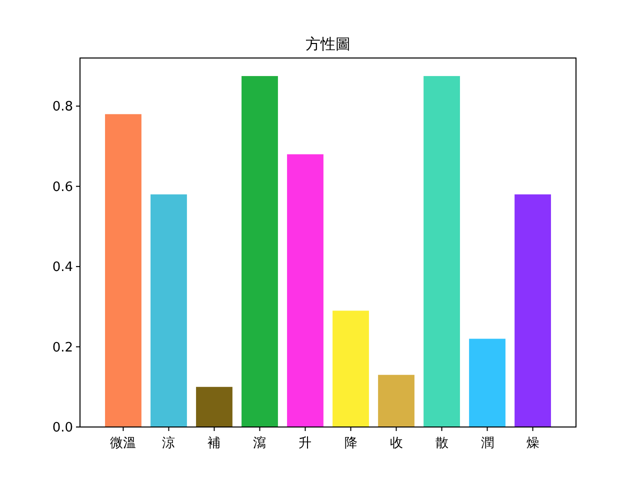 The width and height of the screenshot is (640, 480). What do you see at coordinates (533, 443) in the screenshot?
I see `x-tick-label: 燥` at bounding box center [533, 443].